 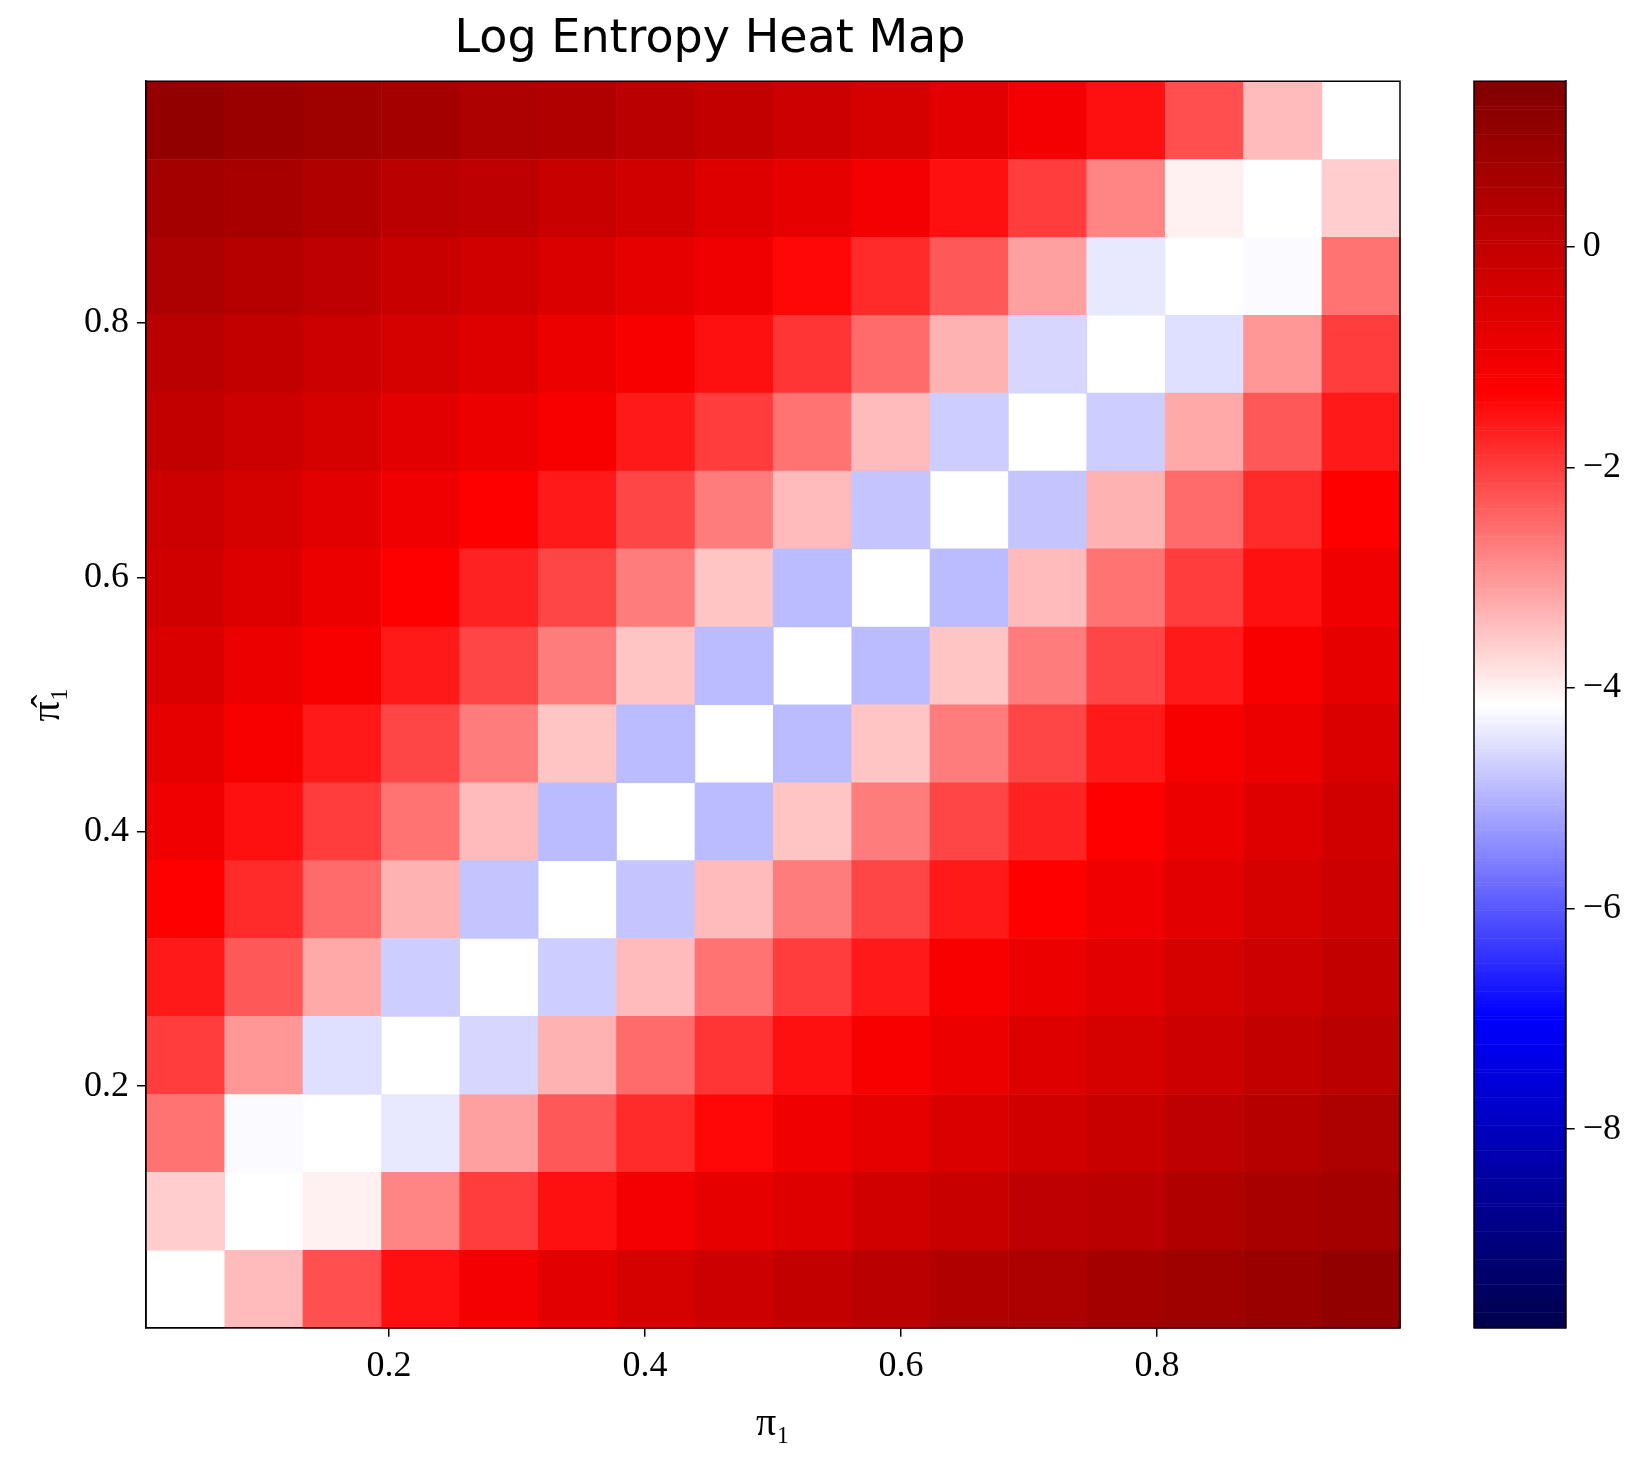 I want to click on chart-title: Log Entropy Heat Map, so click(x=710, y=35).